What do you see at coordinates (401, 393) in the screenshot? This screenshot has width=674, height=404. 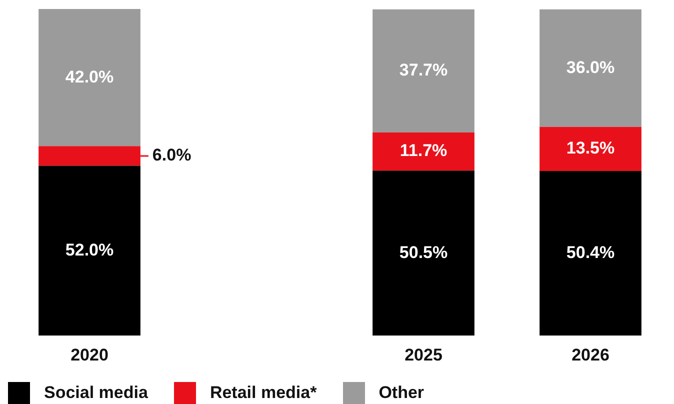 I see `legend-label: Other` at bounding box center [401, 393].